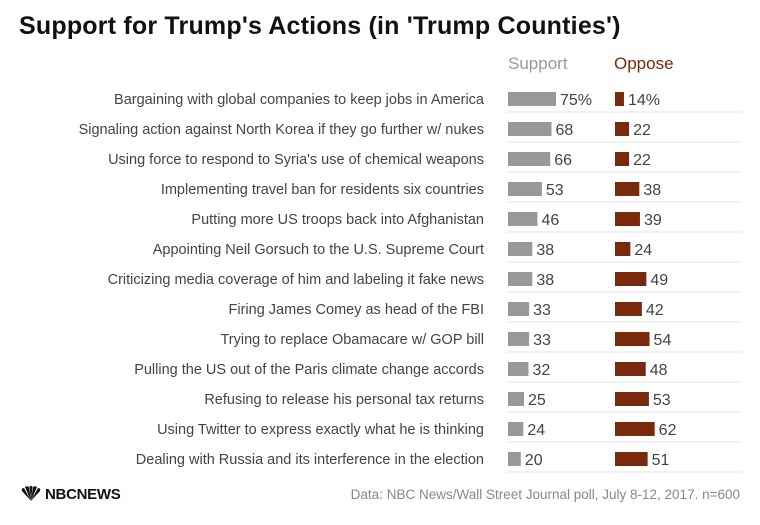  What do you see at coordinates (661, 460) in the screenshot?
I see `oppose-value-label: 51` at bounding box center [661, 460].